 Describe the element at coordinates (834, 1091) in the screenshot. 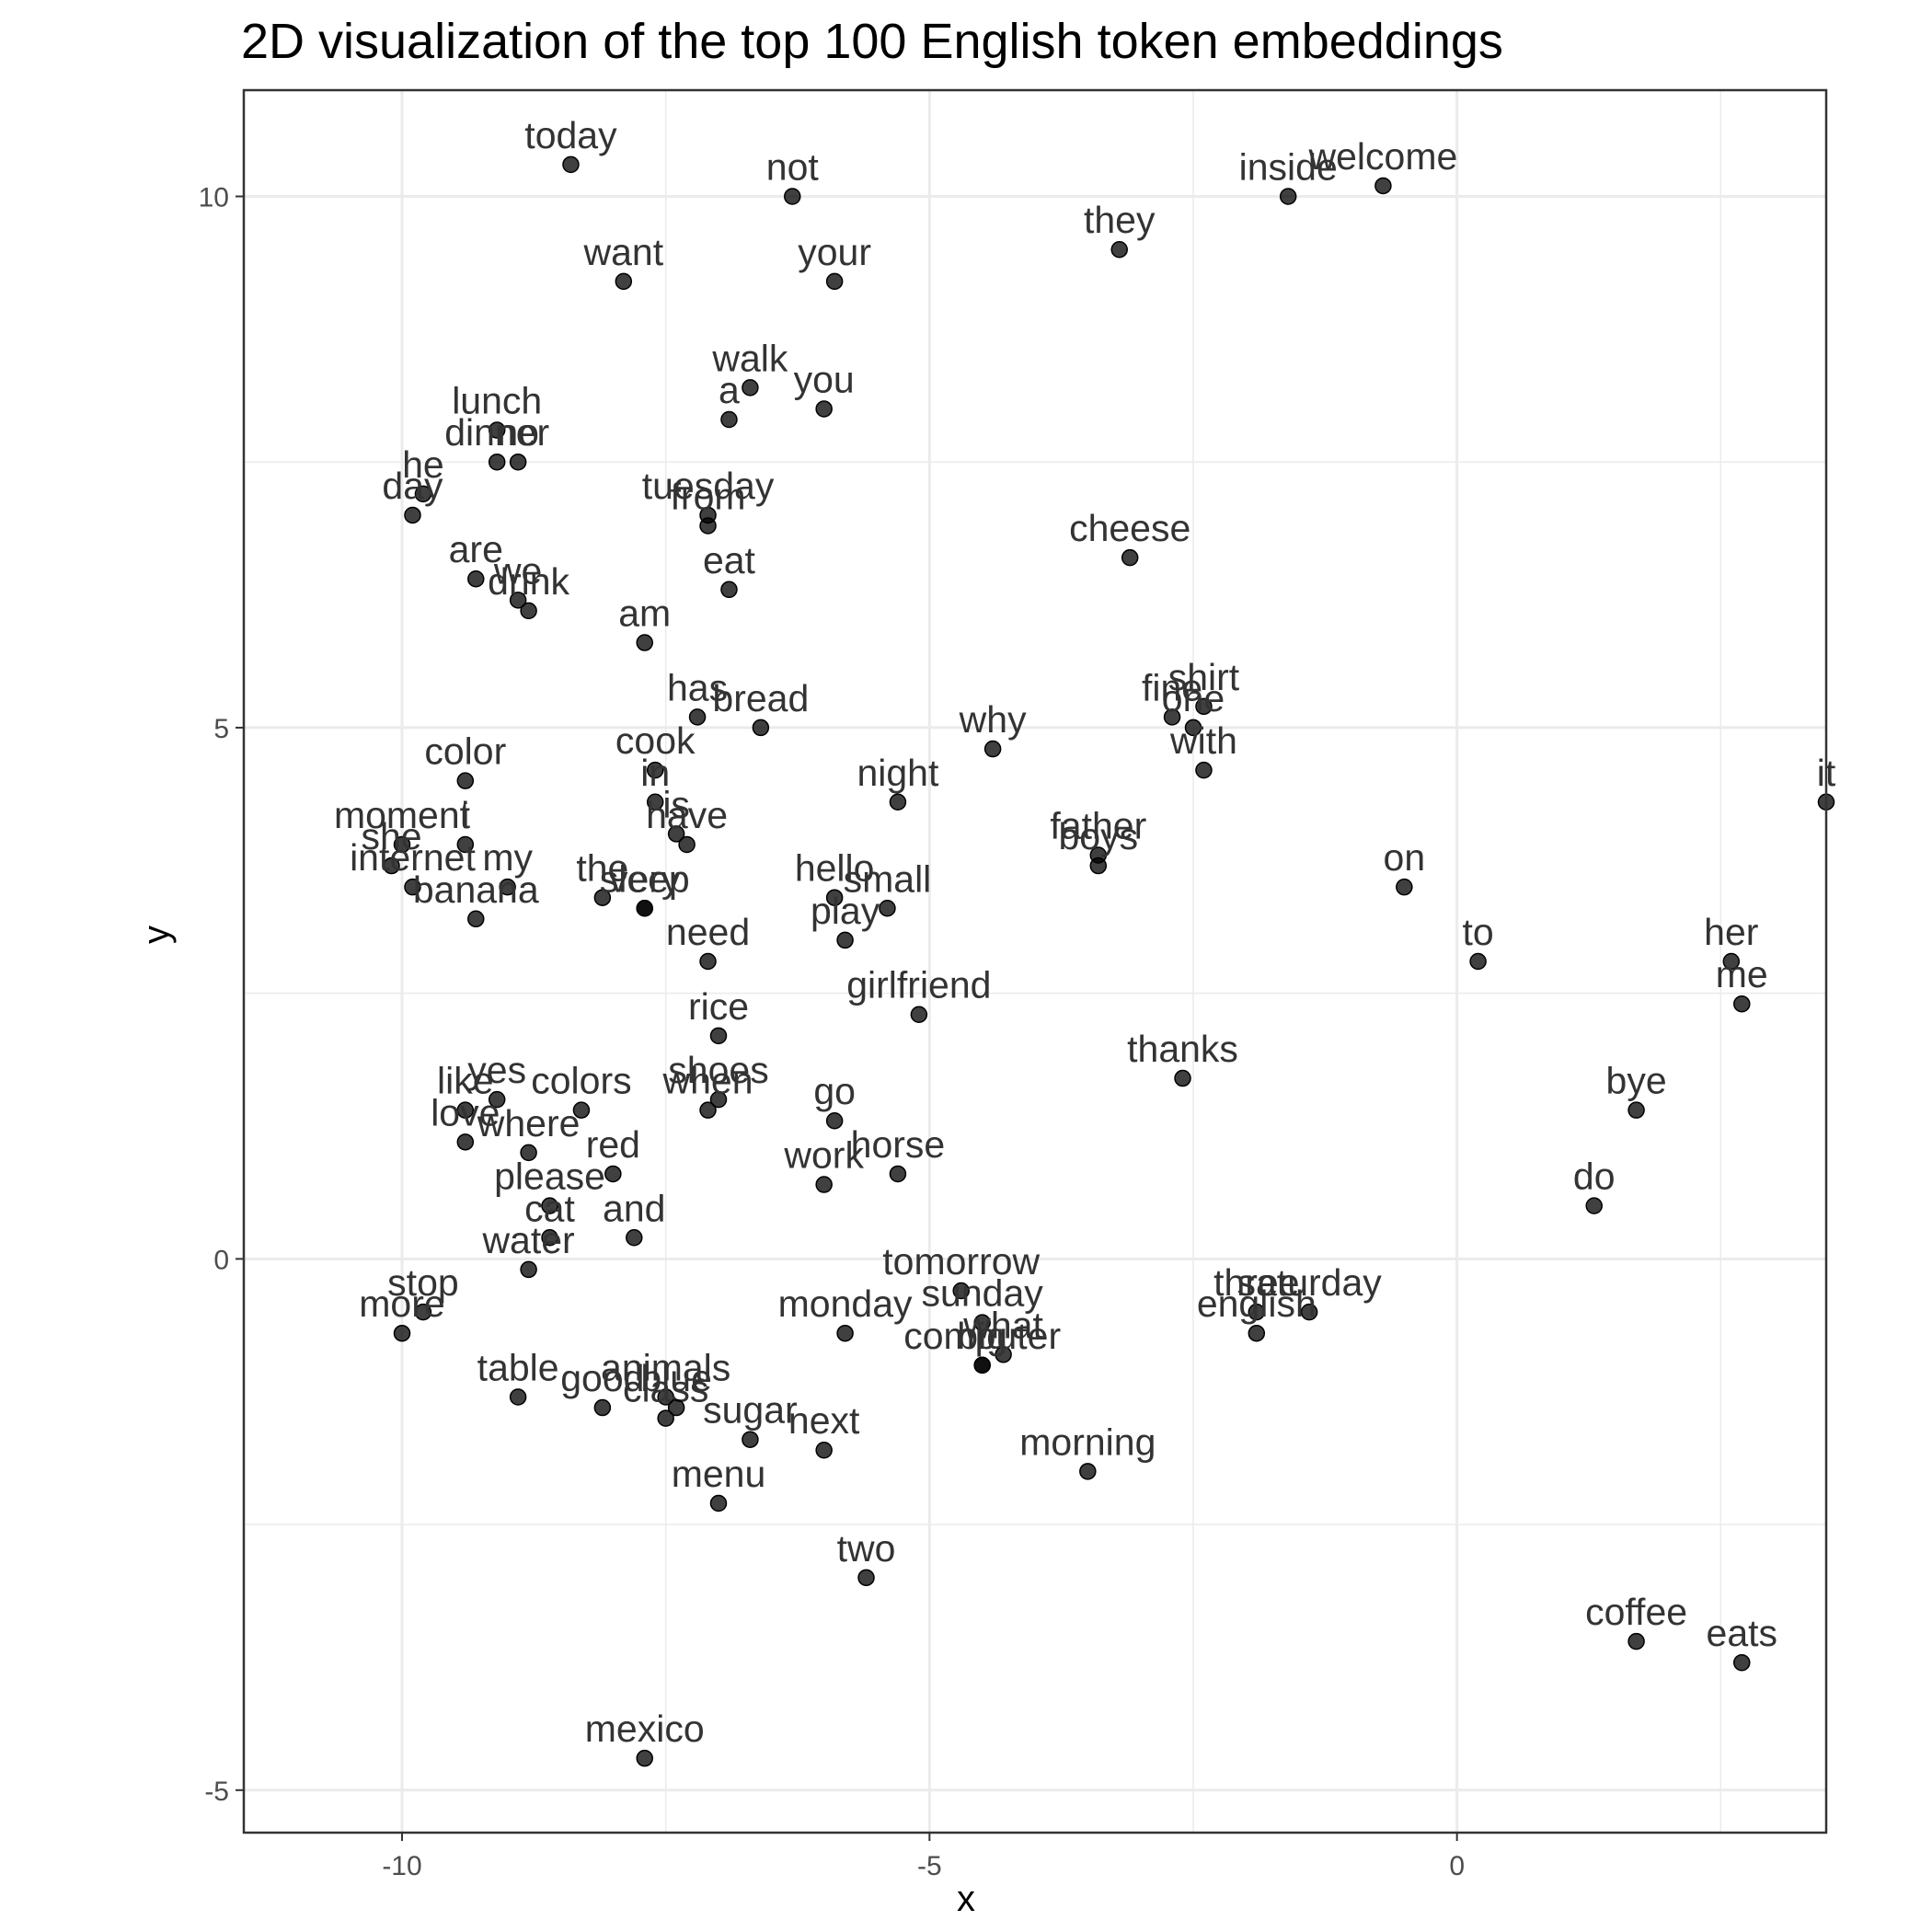

I see `point-label: go` at that location.